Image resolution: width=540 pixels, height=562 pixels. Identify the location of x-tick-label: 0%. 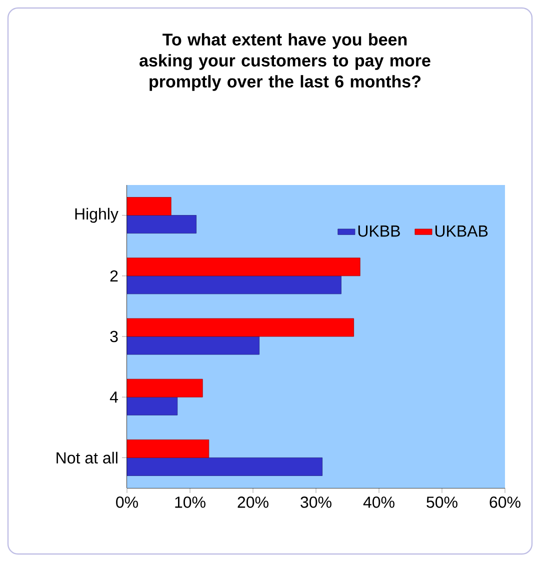
(127, 502).